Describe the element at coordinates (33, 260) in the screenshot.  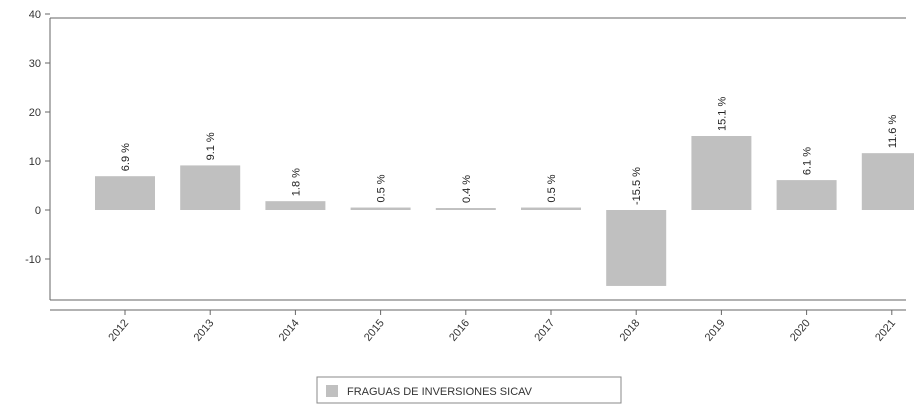
I see `y-tick-label: -10` at that location.